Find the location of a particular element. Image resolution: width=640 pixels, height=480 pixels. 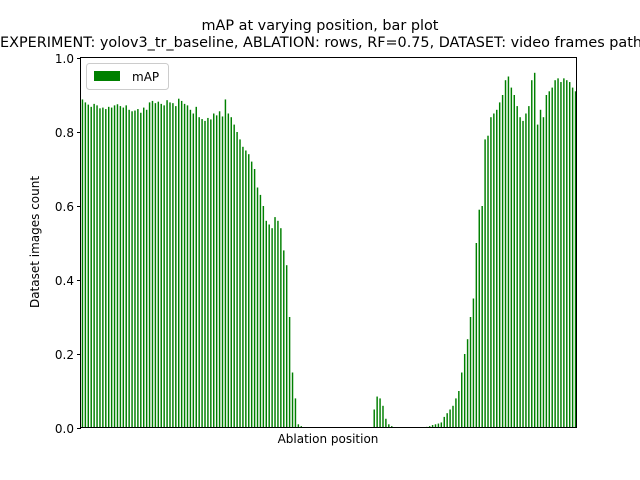

y-tick-label: 0.2 is located at coordinates (64, 355).